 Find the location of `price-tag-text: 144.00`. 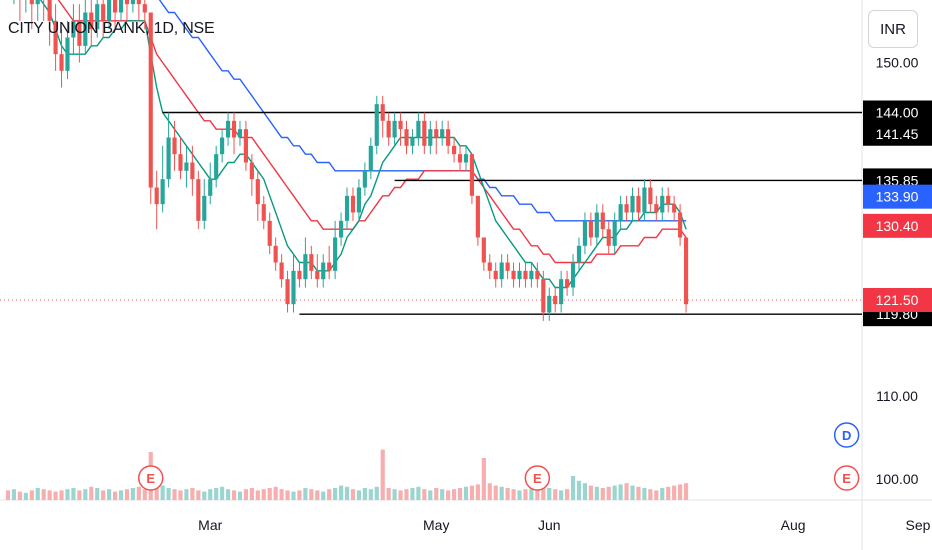

price-tag-text: 144.00 is located at coordinates (897, 113).